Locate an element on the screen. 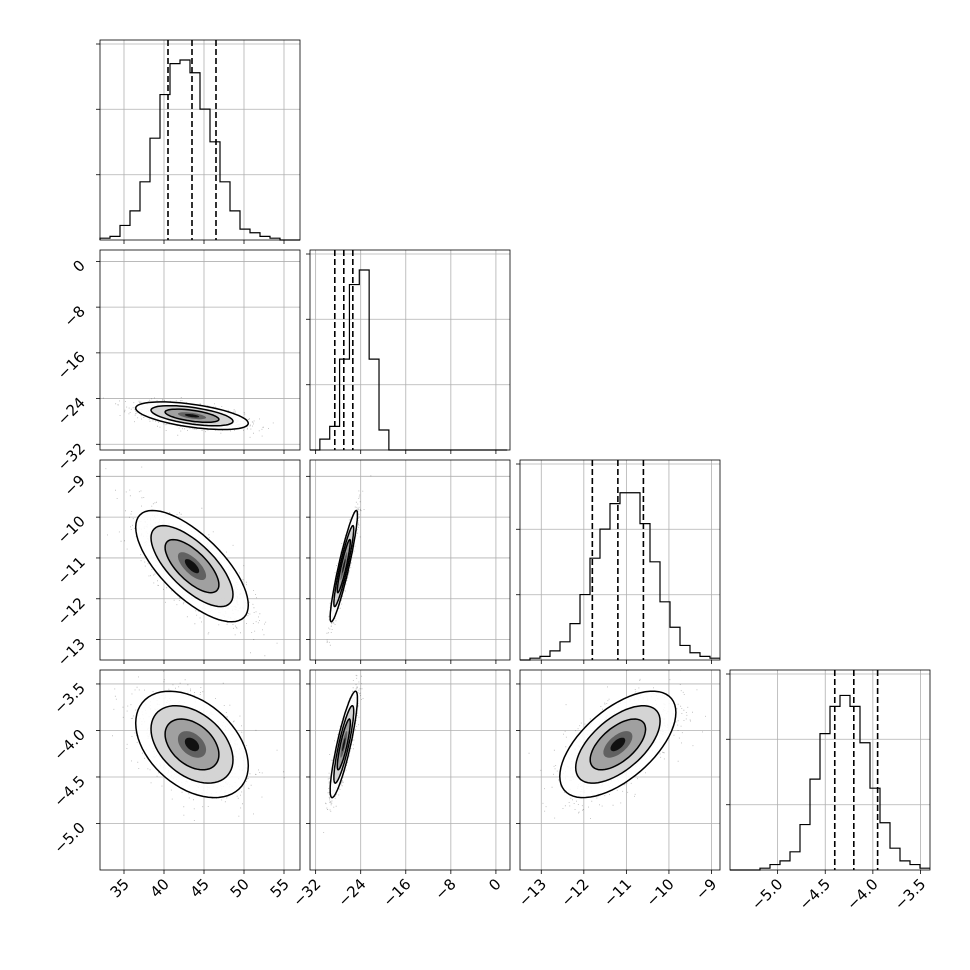 This screenshot has height=970, width=970. scatter-panel-2-3-axes is located at coordinates (618, 771).